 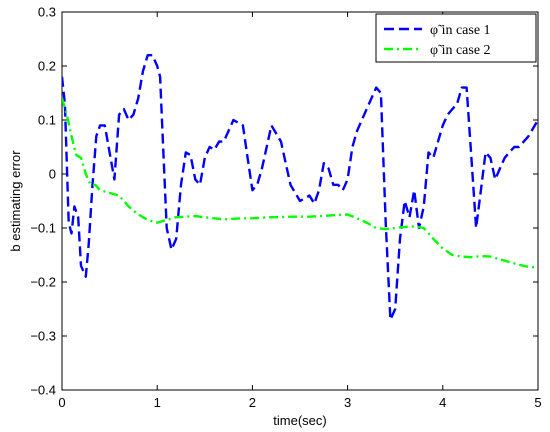 What do you see at coordinates (15, 201) in the screenshot?
I see `y-axis-label: b estimating error` at bounding box center [15, 201].